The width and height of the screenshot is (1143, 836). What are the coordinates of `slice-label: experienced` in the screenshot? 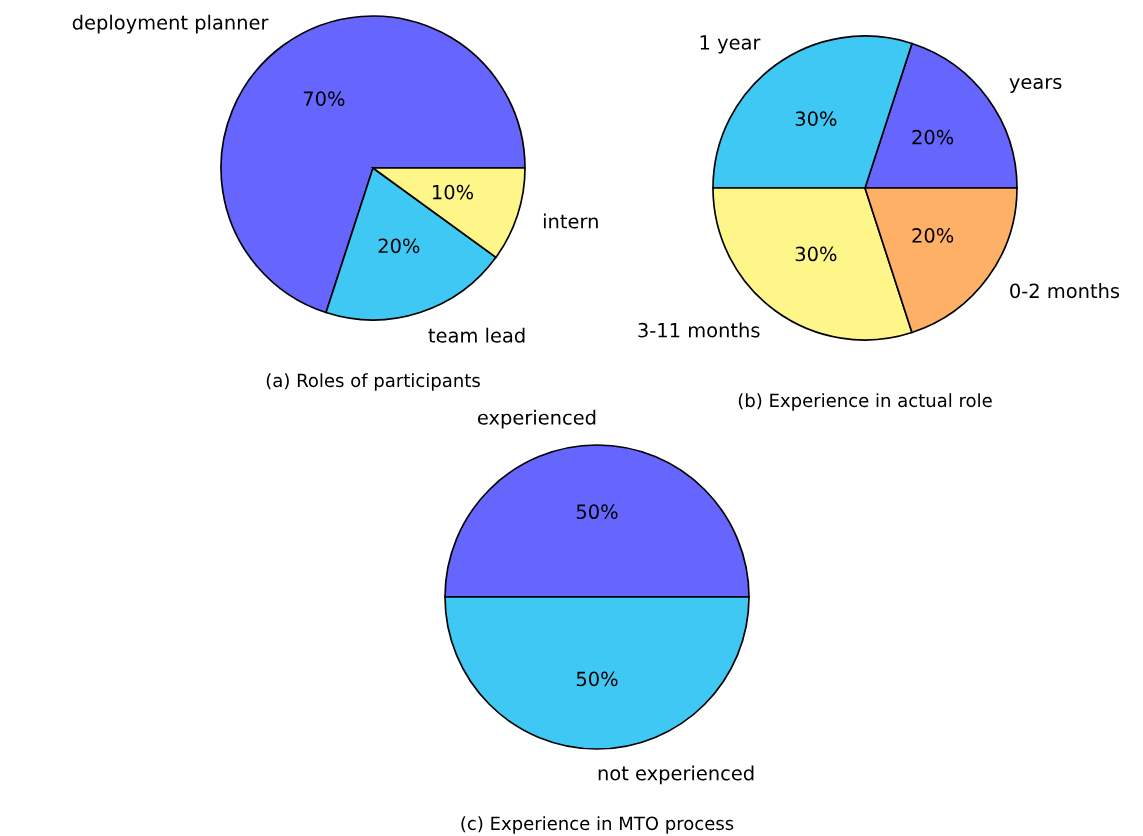 It's located at (536, 419).